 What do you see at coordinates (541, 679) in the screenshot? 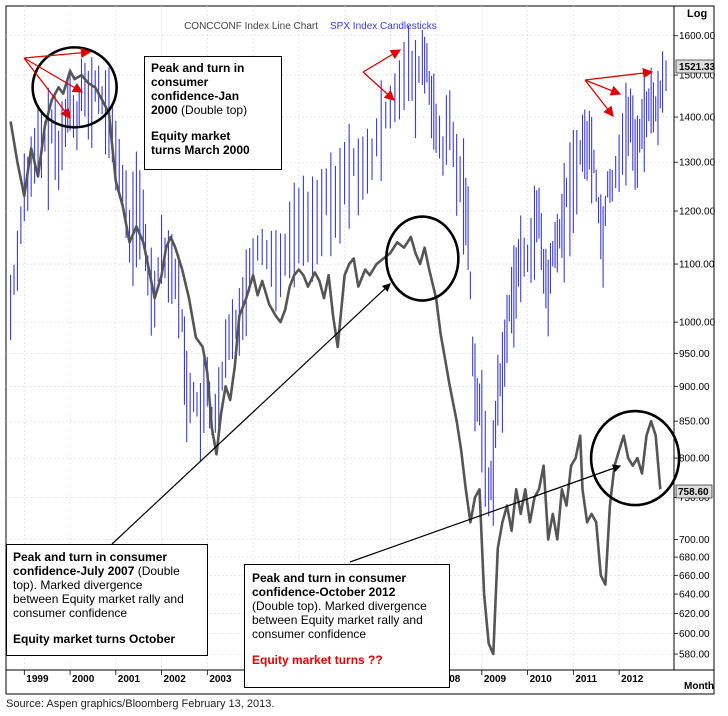
I see `x-tick-label: 2010` at bounding box center [541, 679].